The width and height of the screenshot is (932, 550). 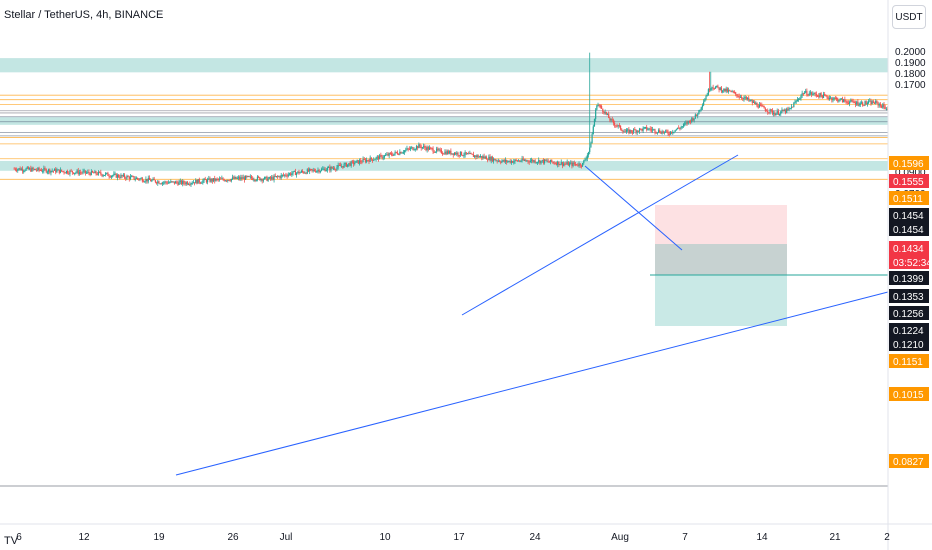 I want to click on price-label: 0.1596, so click(x=908, y=164).